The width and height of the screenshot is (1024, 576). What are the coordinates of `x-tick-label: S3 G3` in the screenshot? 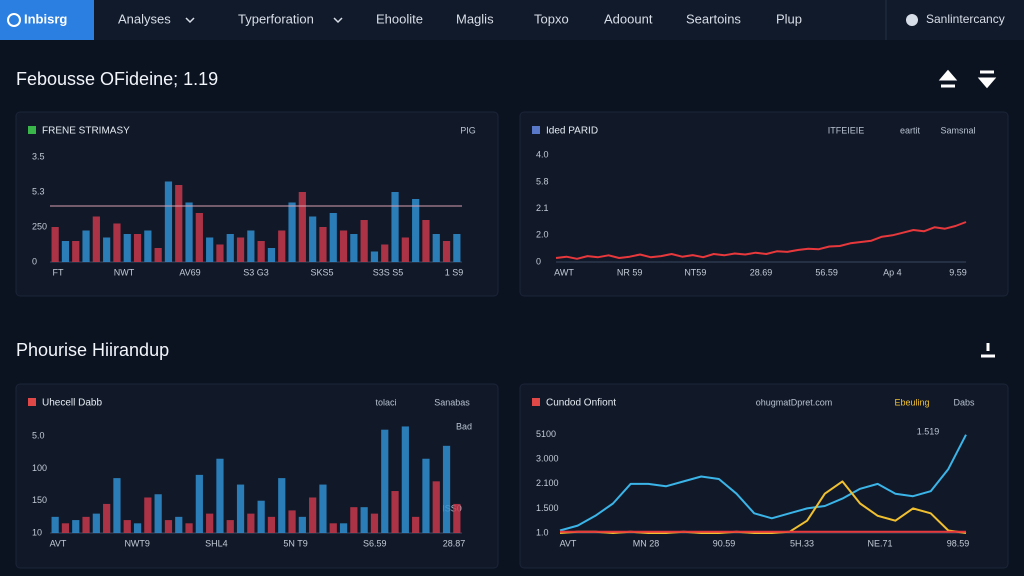 It's located at (256, 272).